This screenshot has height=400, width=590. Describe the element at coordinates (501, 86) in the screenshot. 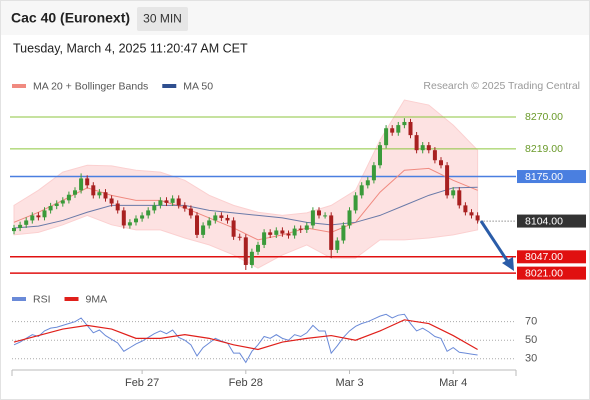

I see `copyright: Research © 2025 Trading Central` at that location.